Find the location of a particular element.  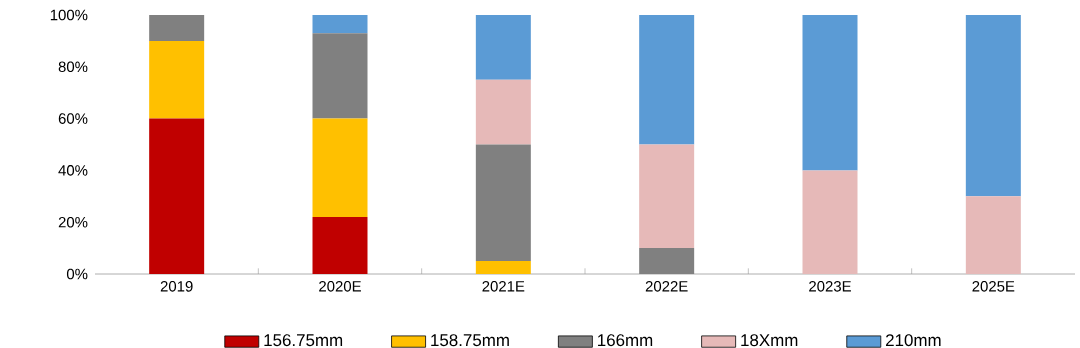

y-tick-label: 60% is located at coordinates (73, 118).